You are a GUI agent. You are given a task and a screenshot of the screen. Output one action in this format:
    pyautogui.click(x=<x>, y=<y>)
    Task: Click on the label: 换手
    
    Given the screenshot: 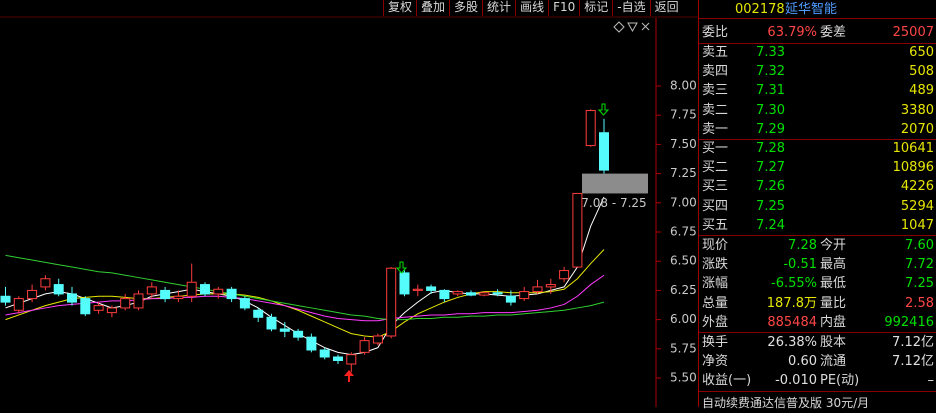 What is the action you would take?
    pyautogui.click(x=715, y=342)
    